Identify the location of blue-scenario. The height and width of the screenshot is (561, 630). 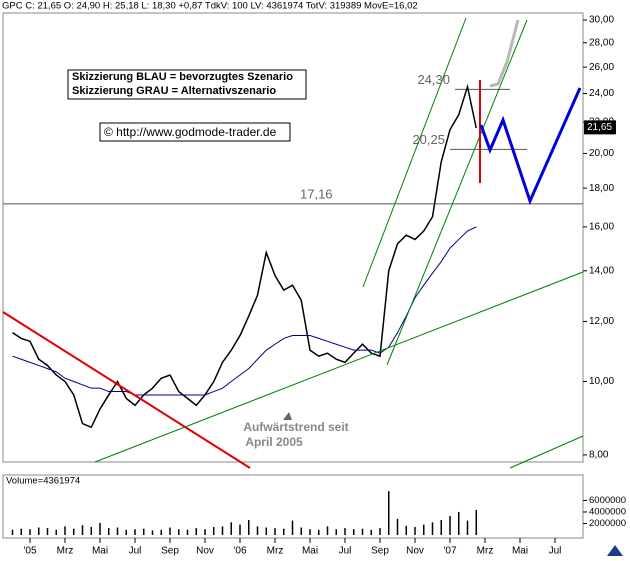
(530, 146).